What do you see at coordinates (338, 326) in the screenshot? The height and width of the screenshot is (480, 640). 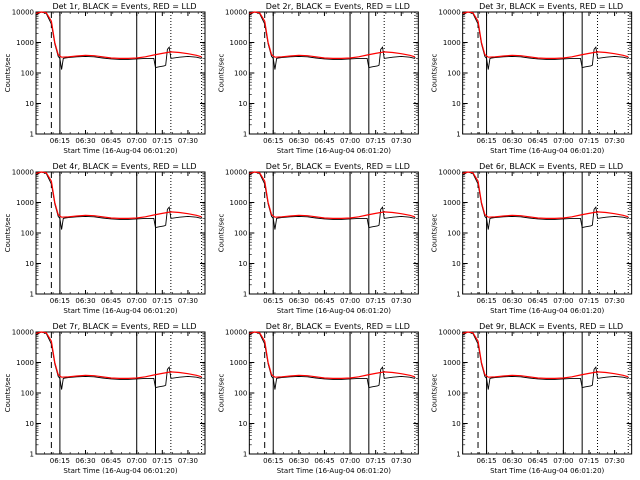 I see `chart-title: Det 8r, BLACK = Events, RED = LLD` at bounding box center [338, 326].